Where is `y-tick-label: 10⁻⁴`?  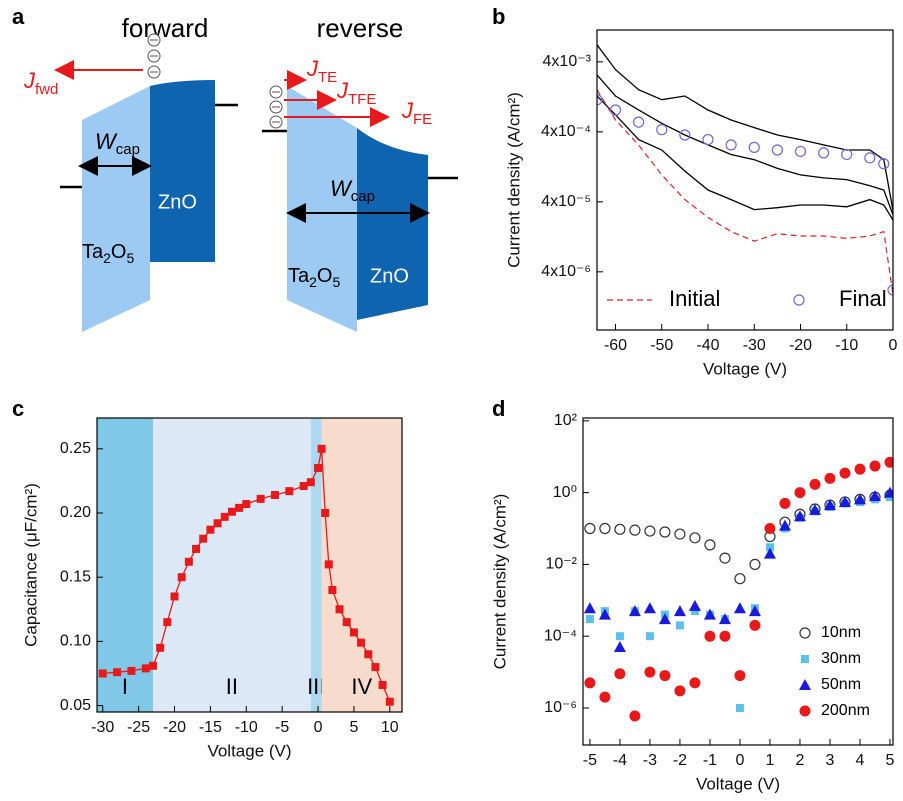 y-tick-label: 10⁻⁴ is located at coordinates (560, 635).